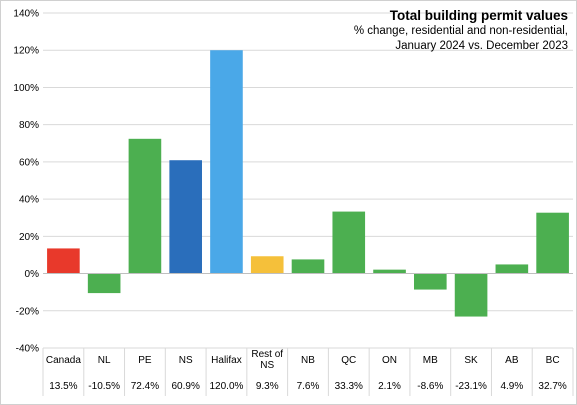 This screenshot has height=405, width=577. I want to click on value-label: 7.6%, so click(308, 386).